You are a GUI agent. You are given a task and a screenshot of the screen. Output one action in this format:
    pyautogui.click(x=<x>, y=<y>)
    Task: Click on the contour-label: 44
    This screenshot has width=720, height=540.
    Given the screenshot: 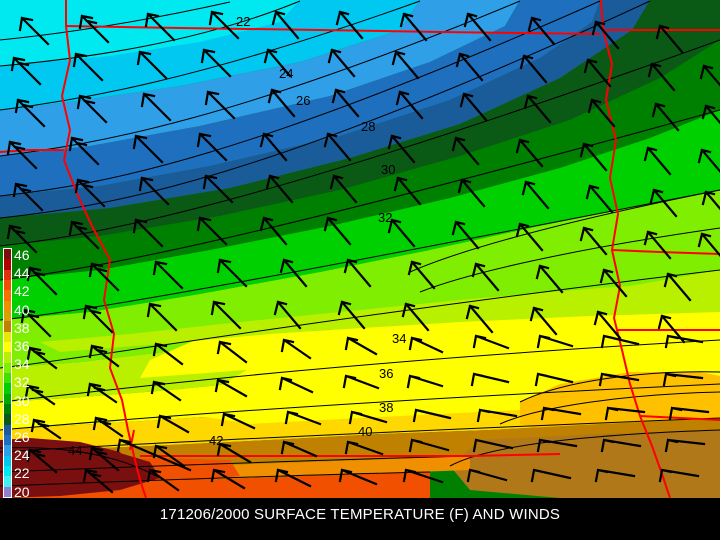 What is the action you would take?
    pyautogui.click(x=75, y=450)
    